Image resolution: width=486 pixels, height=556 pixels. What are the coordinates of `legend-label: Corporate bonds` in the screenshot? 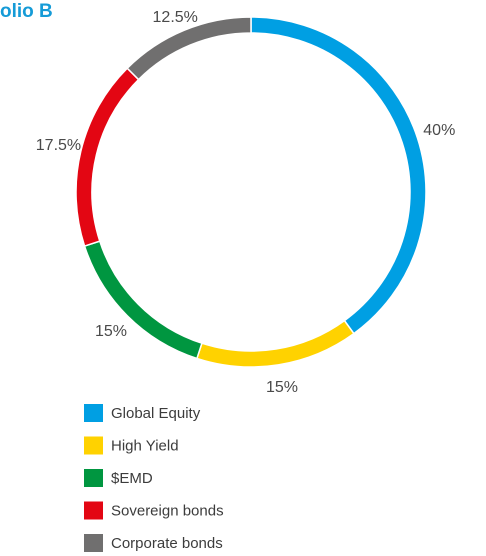 It's located at (167, 543).